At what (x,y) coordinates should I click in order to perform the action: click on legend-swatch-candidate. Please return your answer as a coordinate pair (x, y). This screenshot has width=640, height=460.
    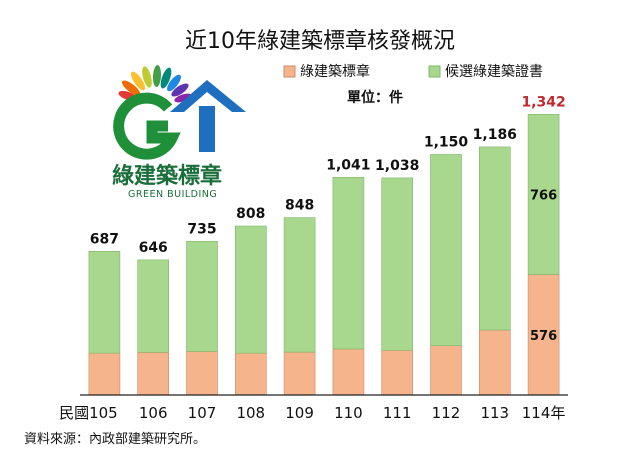
    Looking at the image, I should click on (434, 71).